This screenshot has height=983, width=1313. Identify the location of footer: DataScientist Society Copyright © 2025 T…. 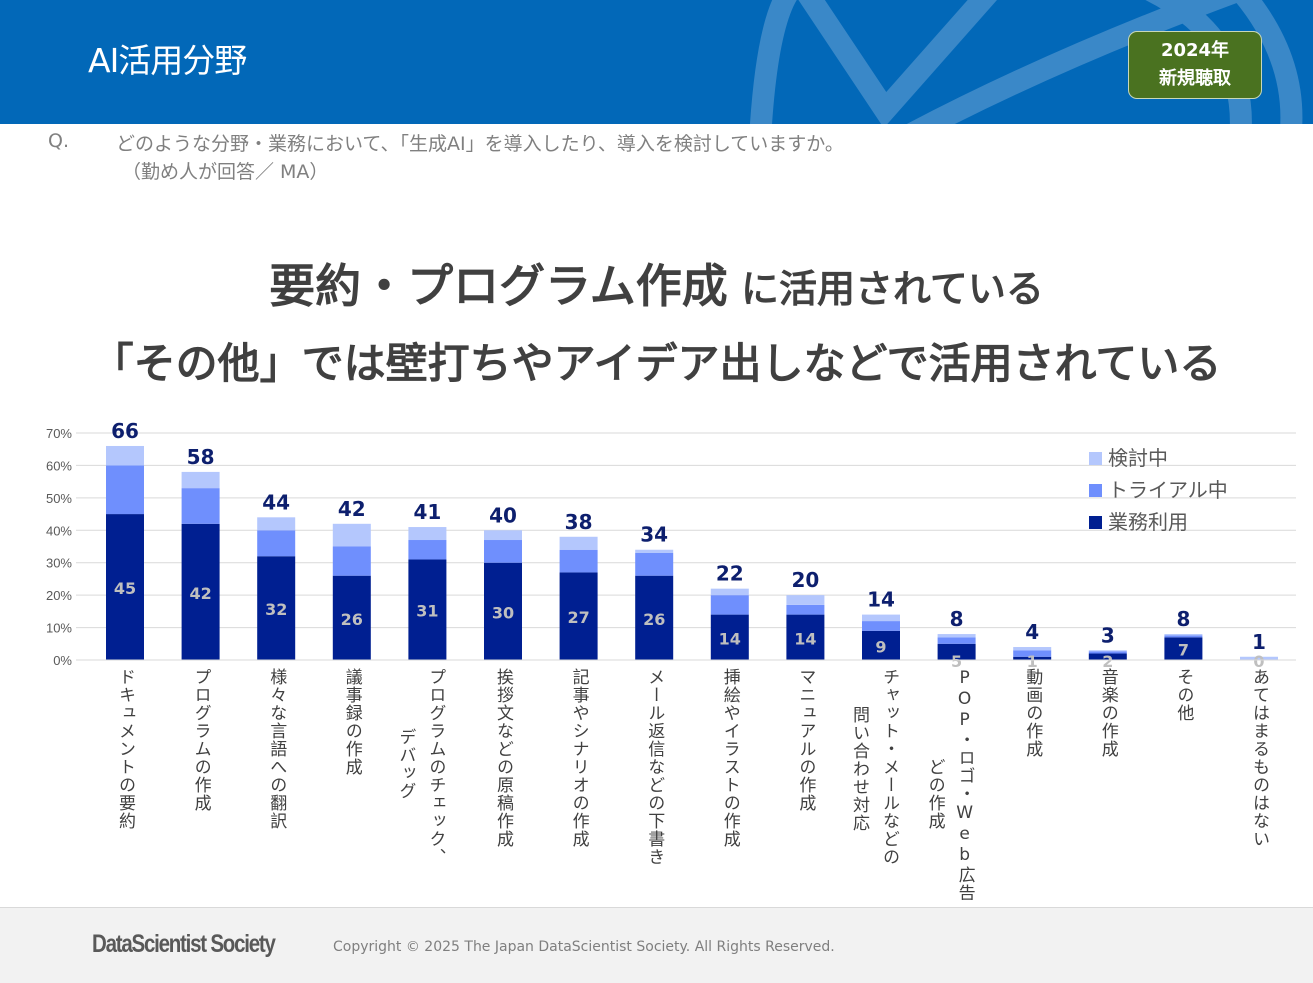
(656, 945).